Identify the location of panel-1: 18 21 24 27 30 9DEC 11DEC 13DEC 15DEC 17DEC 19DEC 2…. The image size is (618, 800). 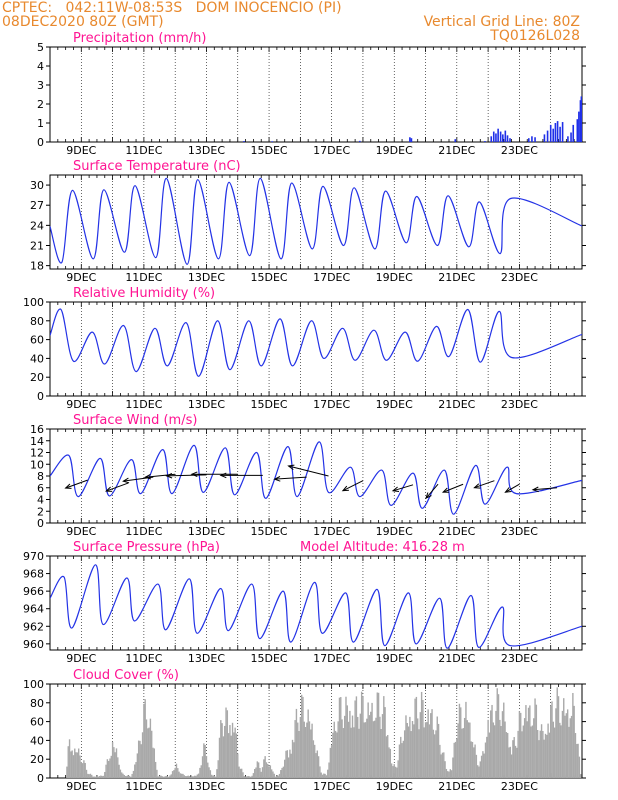
(308, 221).